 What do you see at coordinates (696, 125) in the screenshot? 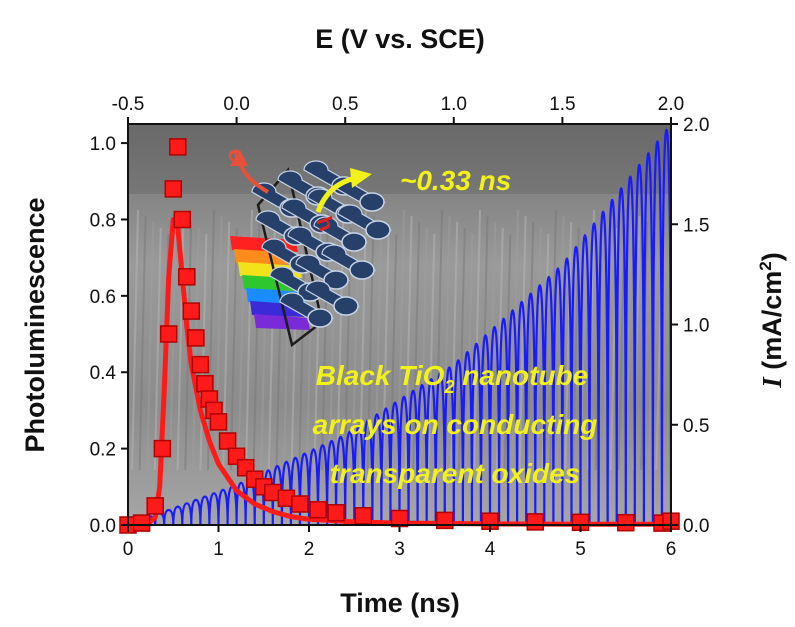
I see `right-tick-label: 2.0` at bounding box center [696, 125].